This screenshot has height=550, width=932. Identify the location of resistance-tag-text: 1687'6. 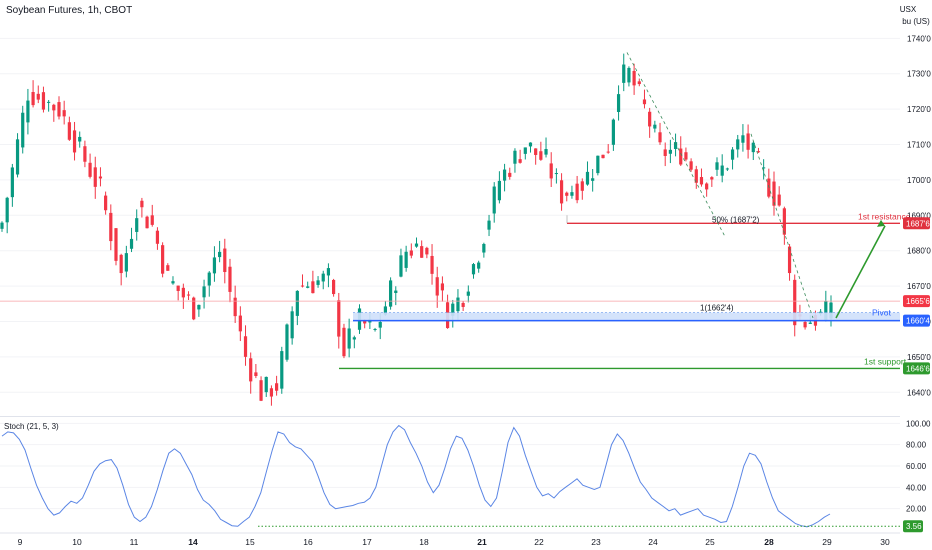
(918, 223).